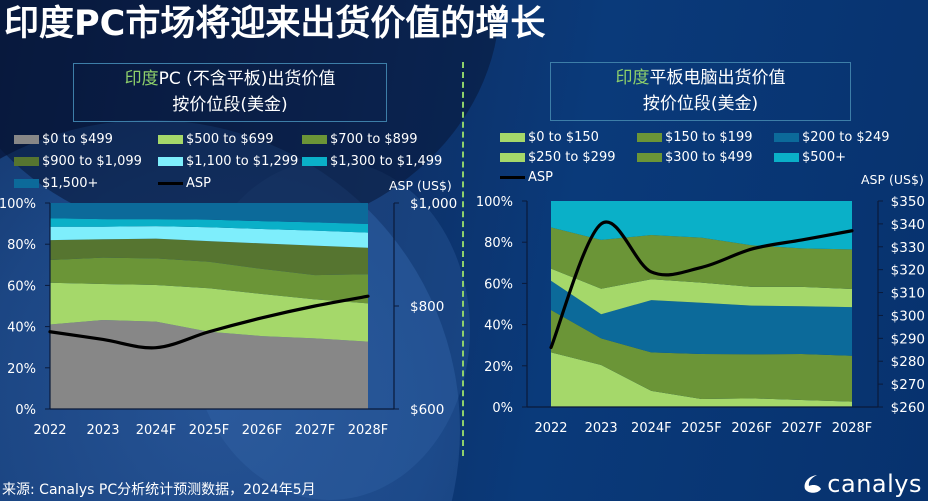 Image resolution: width=928 pixels, height=501 pixels. What do you see at coordinates (802, 428) in the screenshot?
I see `tablet-x-tick-label: 2027F` at bounding box center [802, 428].